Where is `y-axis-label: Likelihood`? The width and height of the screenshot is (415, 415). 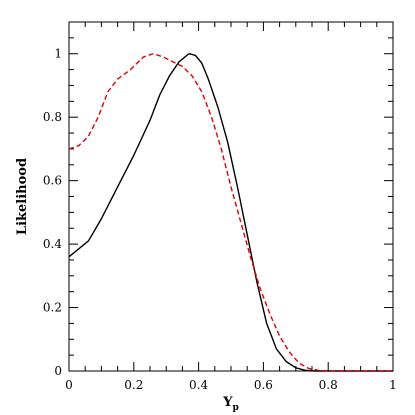
y-axis-label: Likelihood is located at coordinates (22, 196).